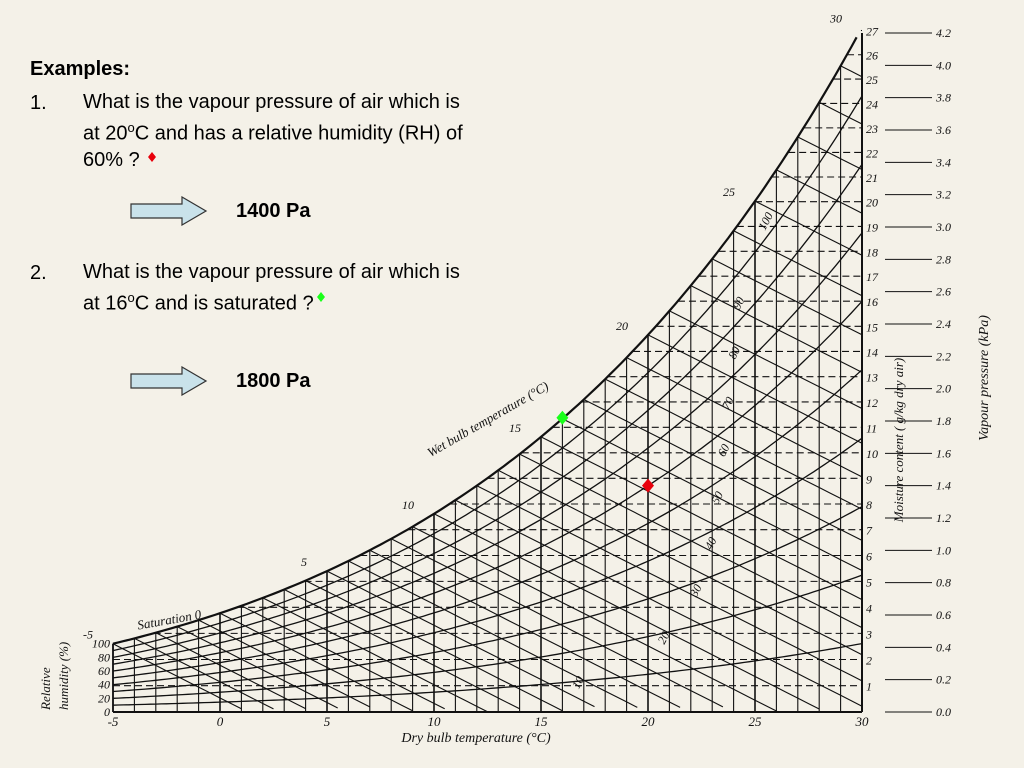 Image resolution: width=1024 pixels, height=768 pixels. I want to click on rh-axis-label-1: Relative, so click(45, 689).